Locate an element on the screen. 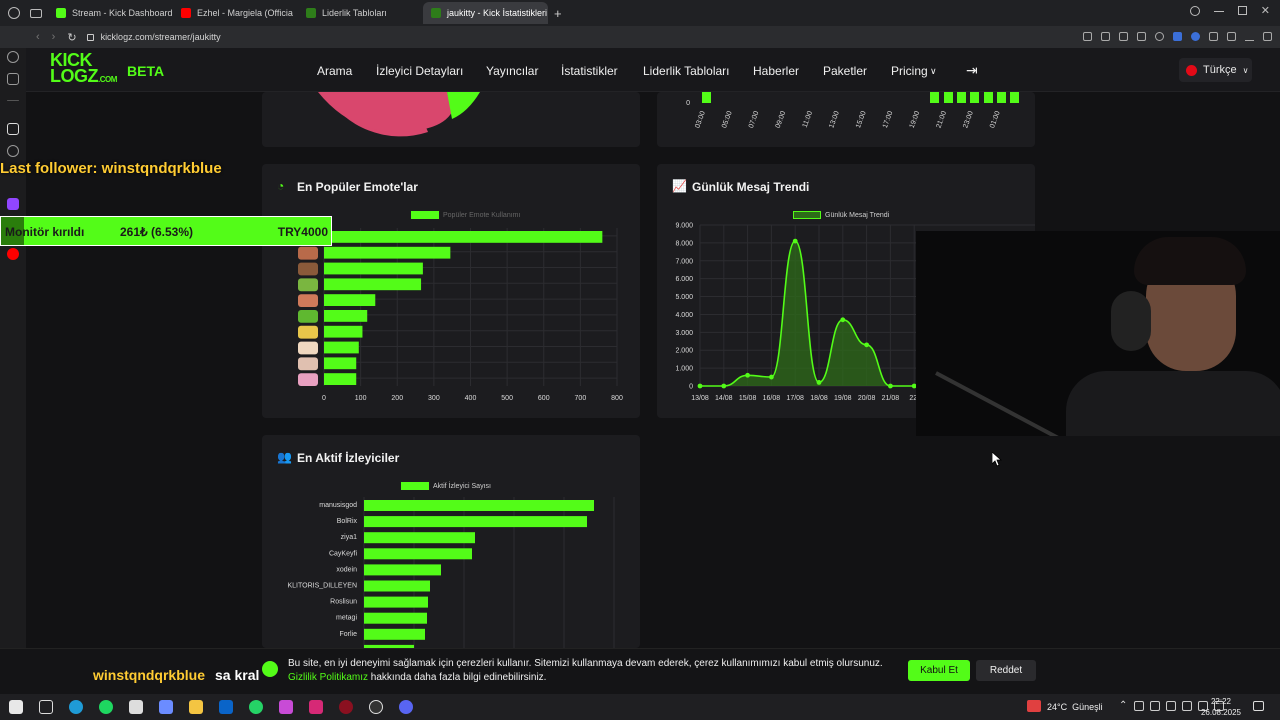 The width and height of the screenshot is (1280, 720). windows-taskbar: 24°C Güneşli ⌃ 22:22 26.08.2025 is located at coordinates (640, 707).